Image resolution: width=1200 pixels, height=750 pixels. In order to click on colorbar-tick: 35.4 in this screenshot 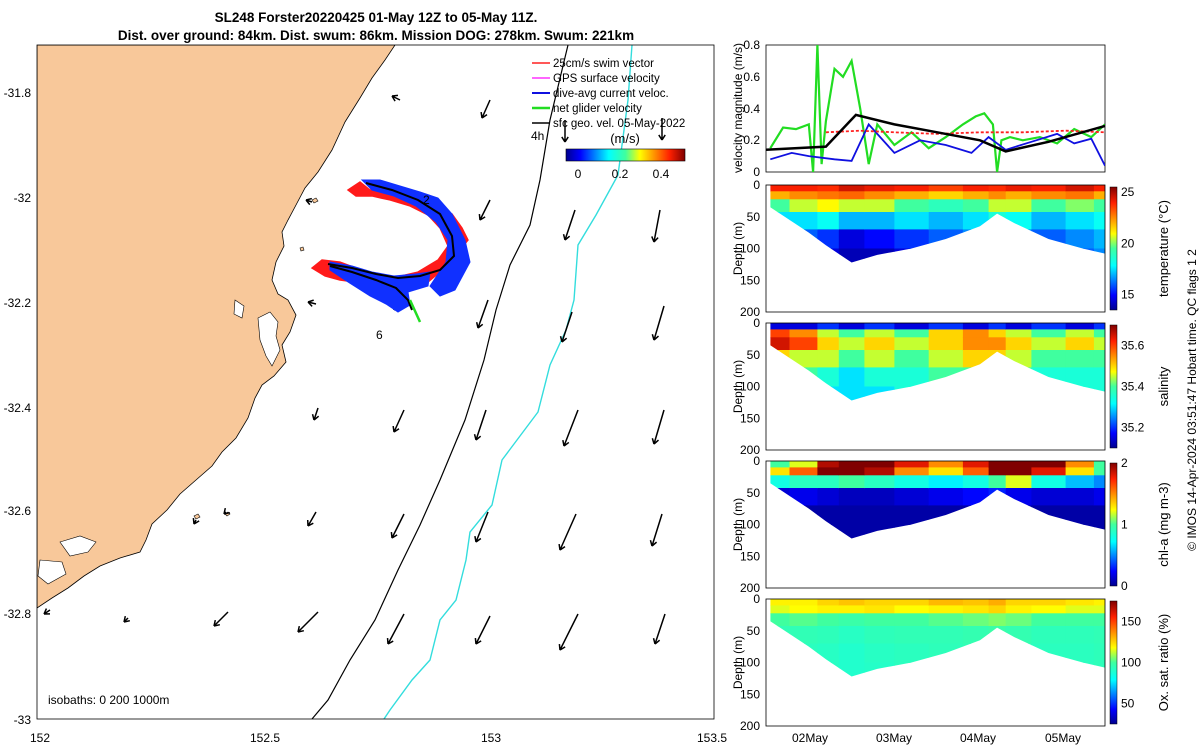, I will do `click(1133, 387)`.